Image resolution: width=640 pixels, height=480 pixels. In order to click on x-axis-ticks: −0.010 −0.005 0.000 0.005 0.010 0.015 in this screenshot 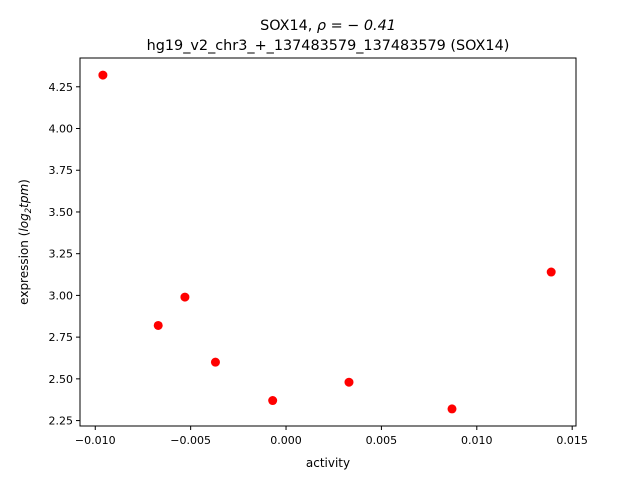, I will do `click(331, 436)`.